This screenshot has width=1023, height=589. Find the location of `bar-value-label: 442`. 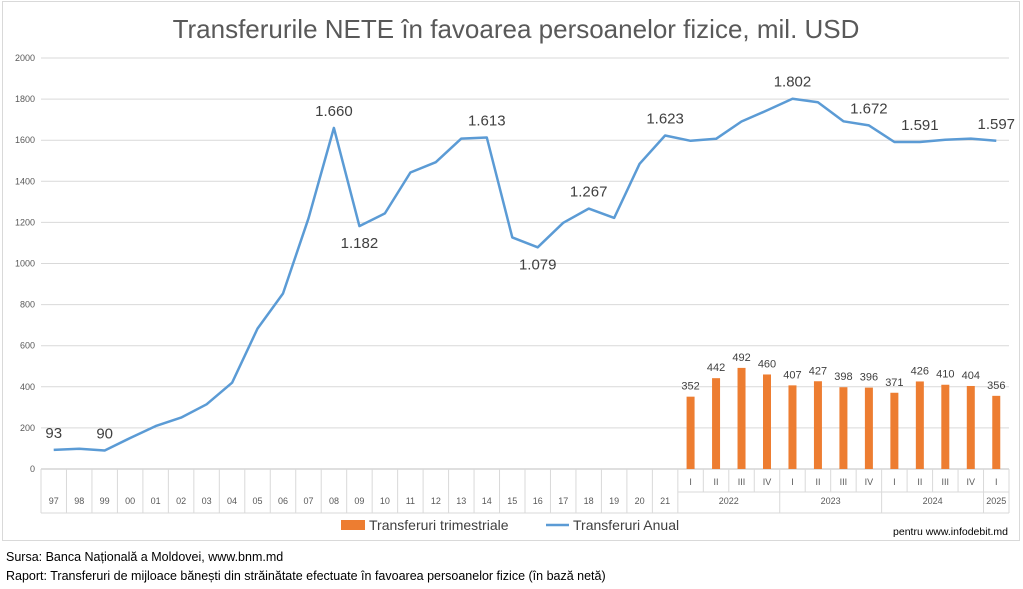

bar-value-label: 442 is located at coordinates (716, 368).